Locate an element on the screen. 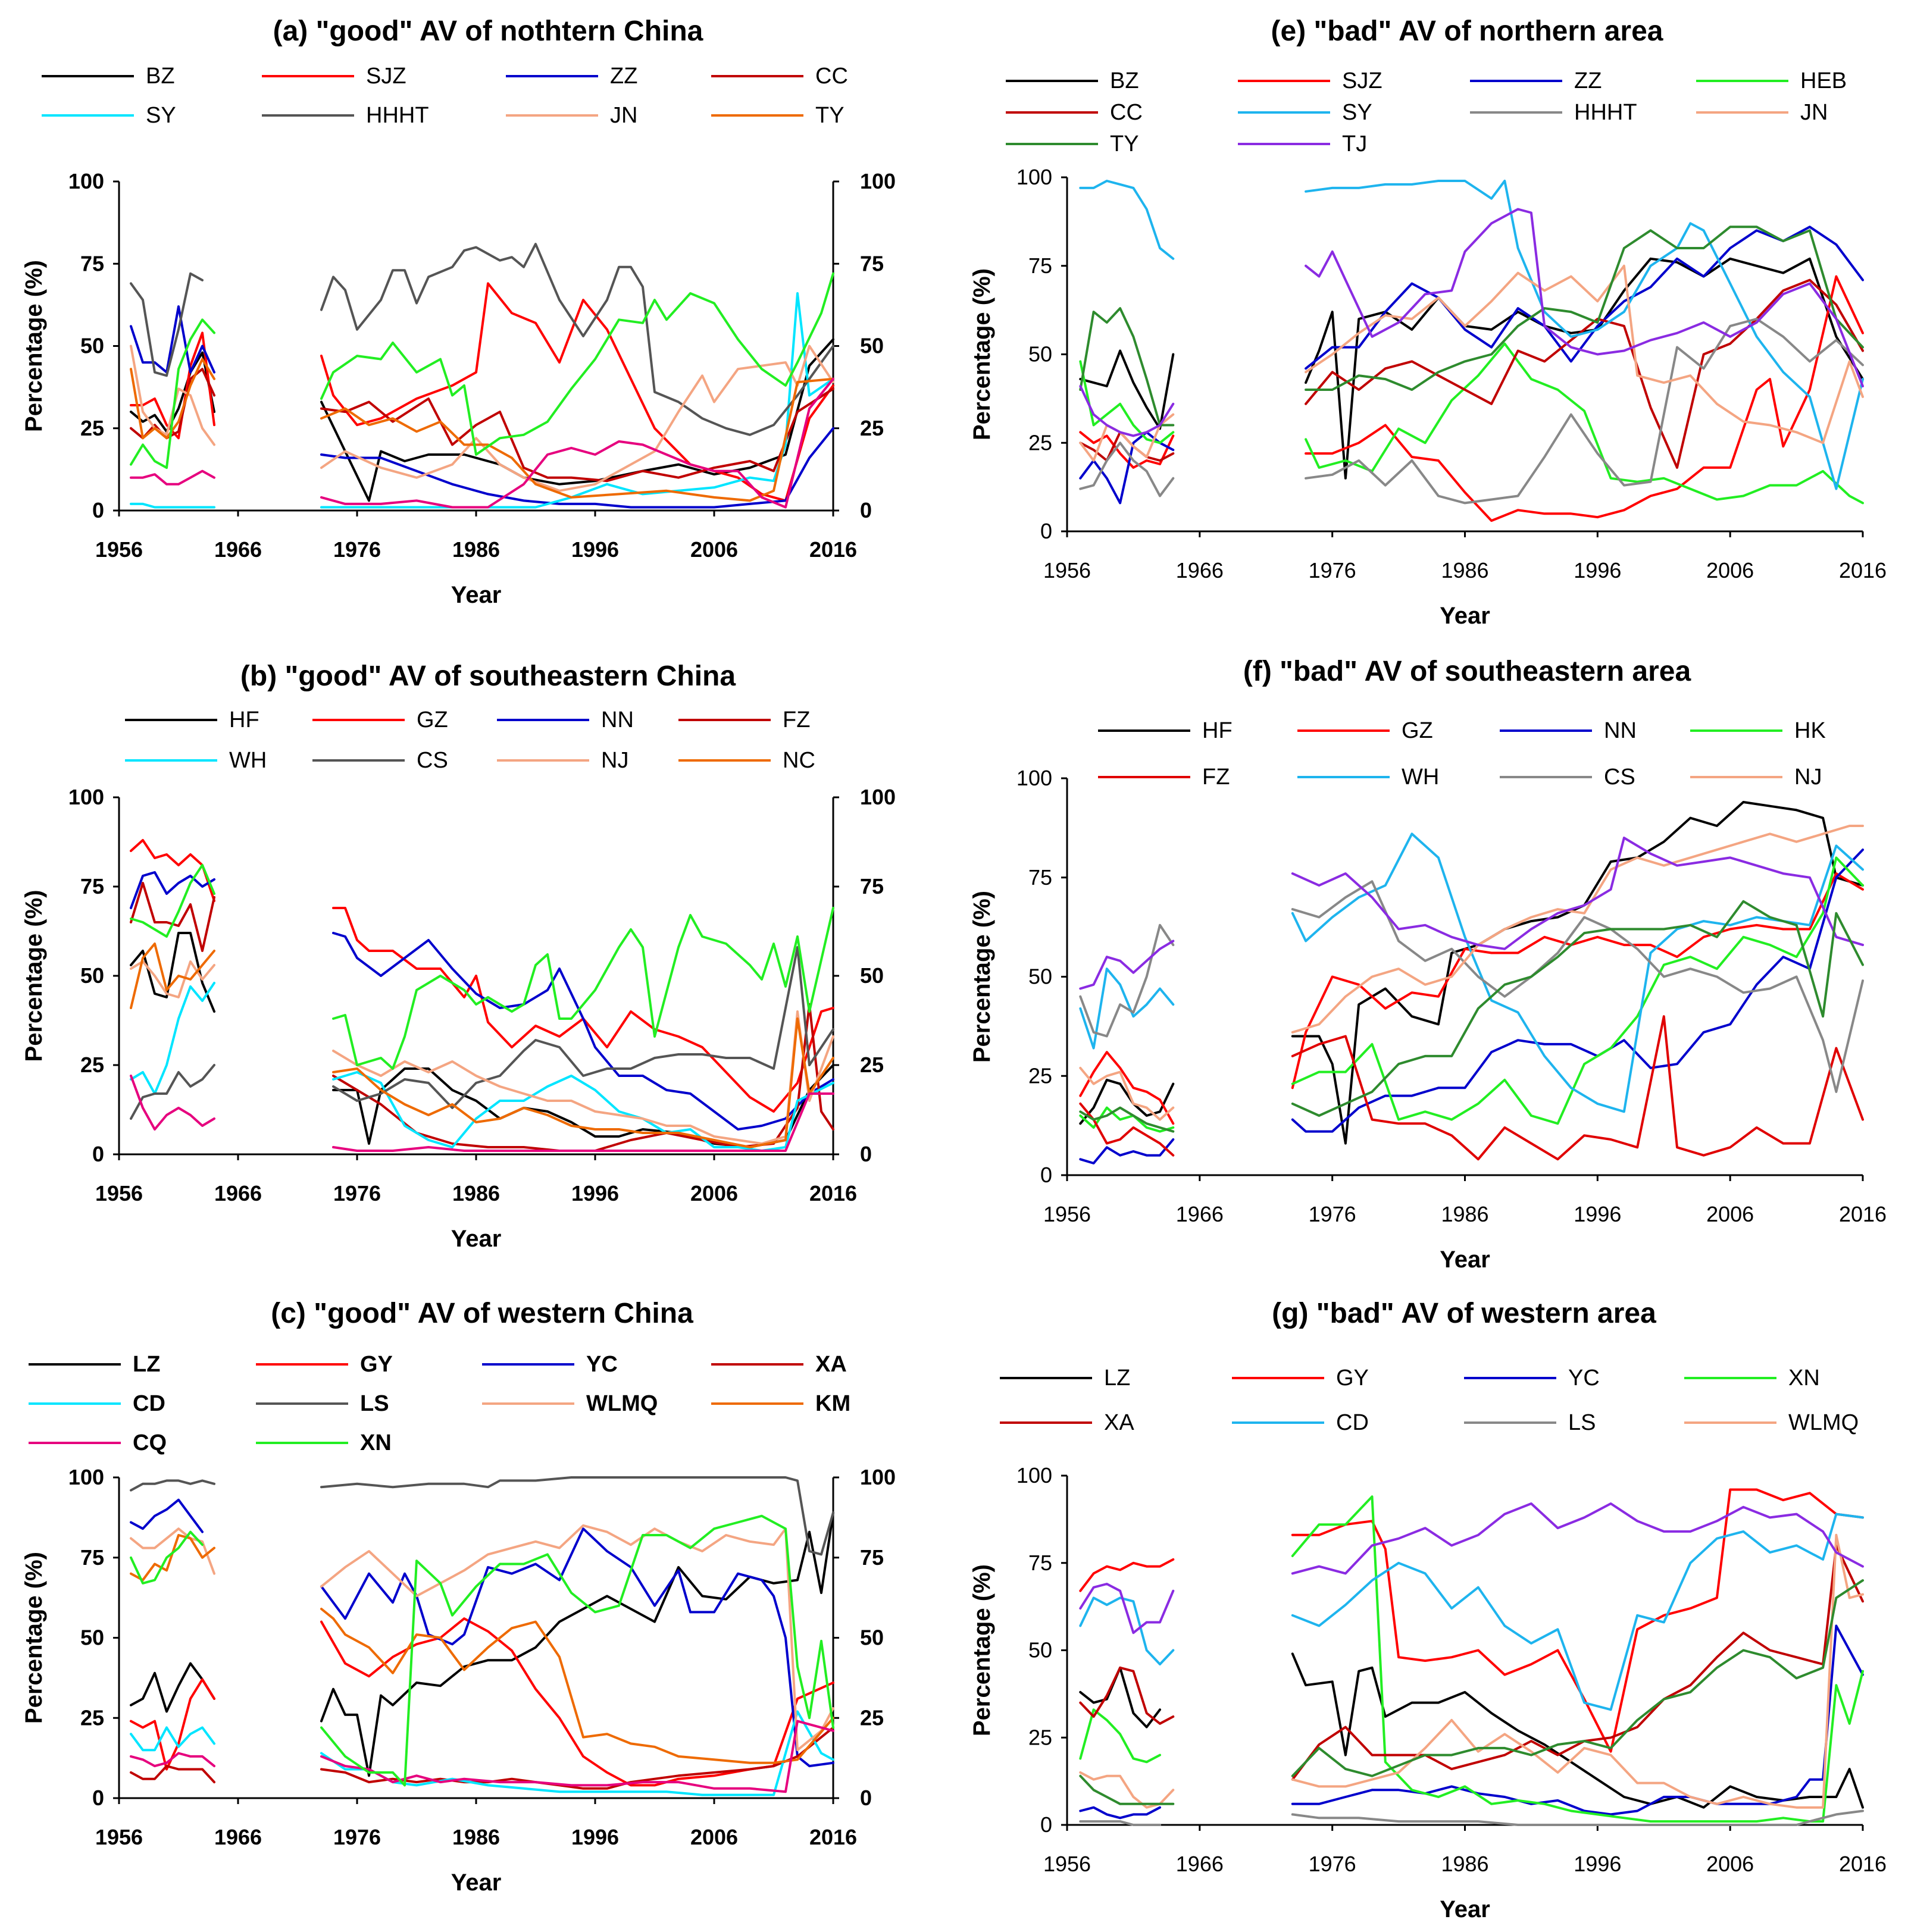 The height and width of the screenshot is (1932, 1908). series-tj is located at coordinates (1471, 322).